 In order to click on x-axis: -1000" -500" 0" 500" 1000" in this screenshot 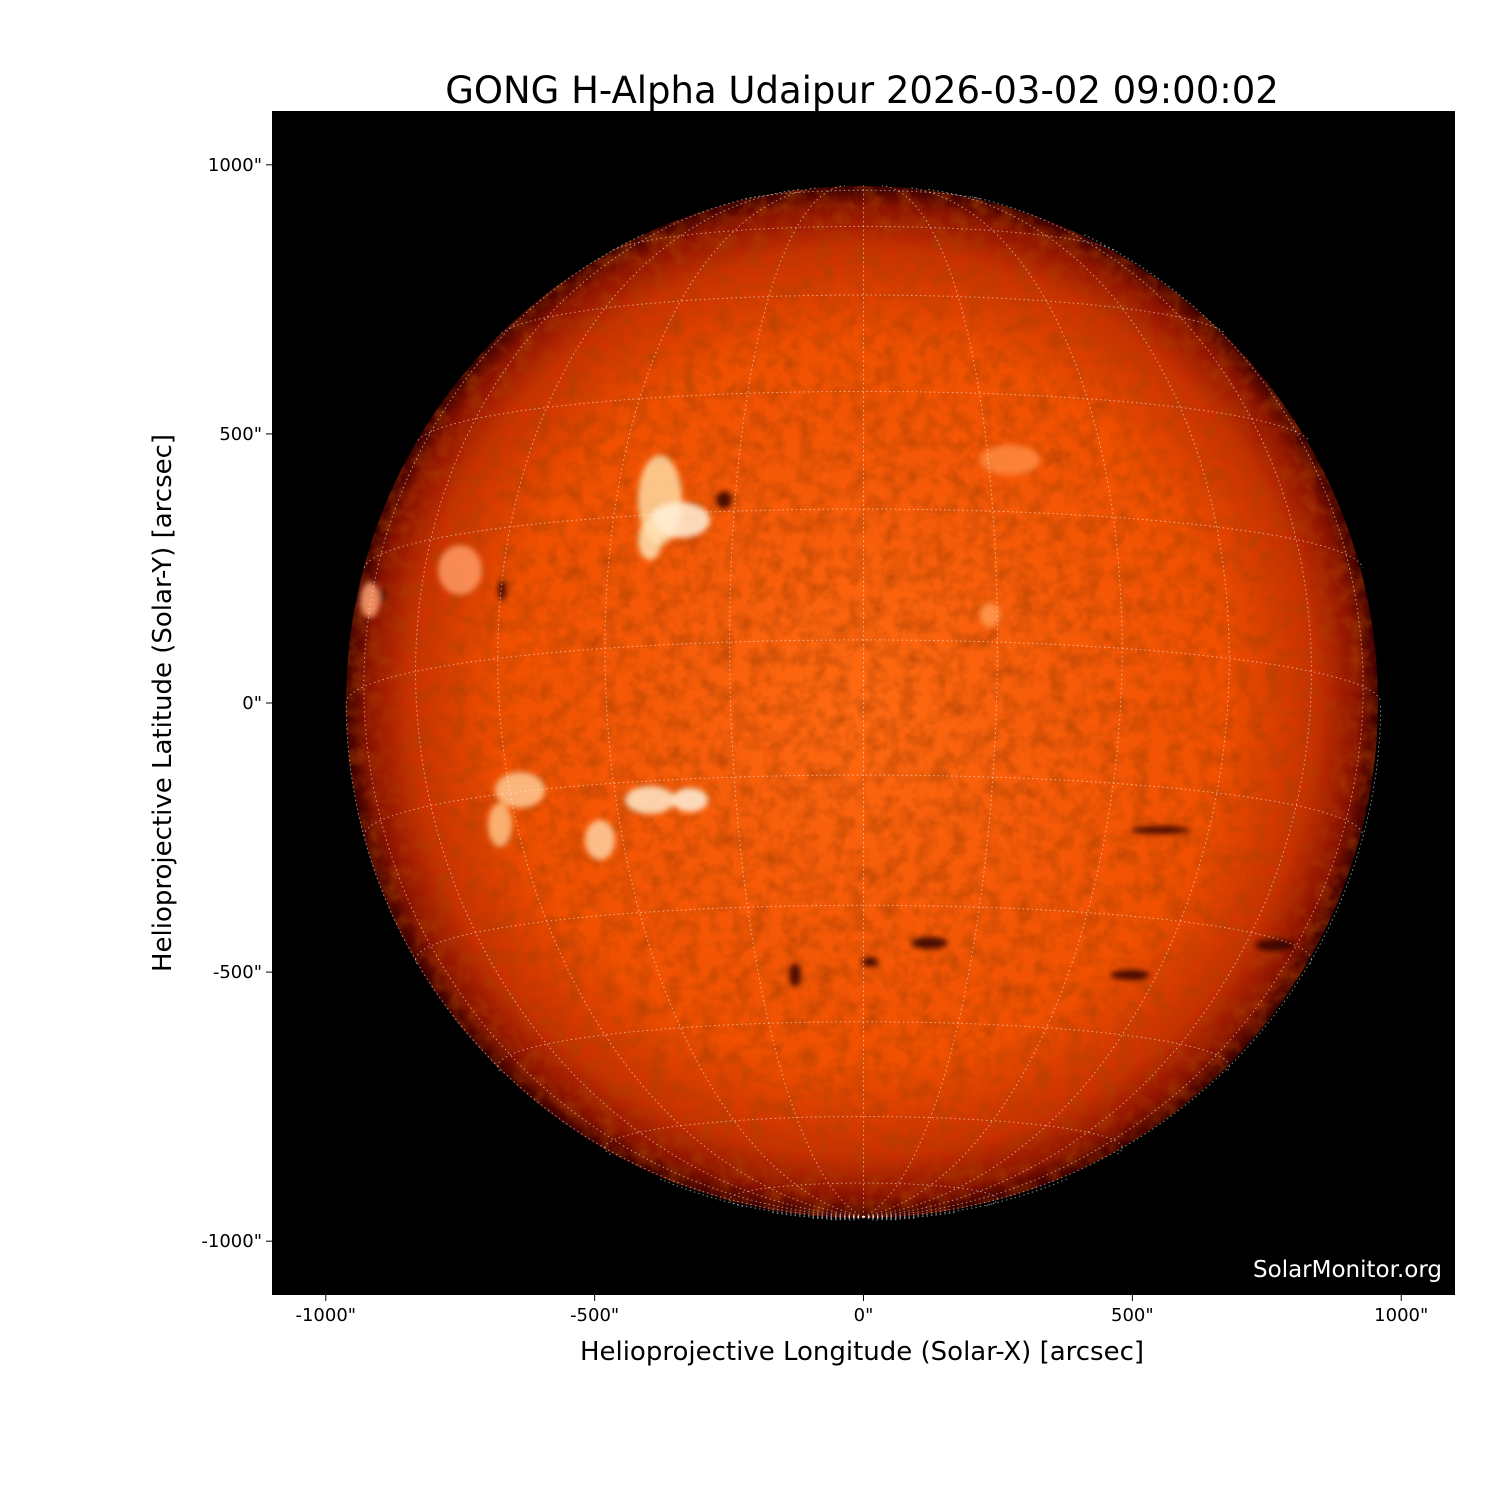, I will do `click(861, 1310)`.